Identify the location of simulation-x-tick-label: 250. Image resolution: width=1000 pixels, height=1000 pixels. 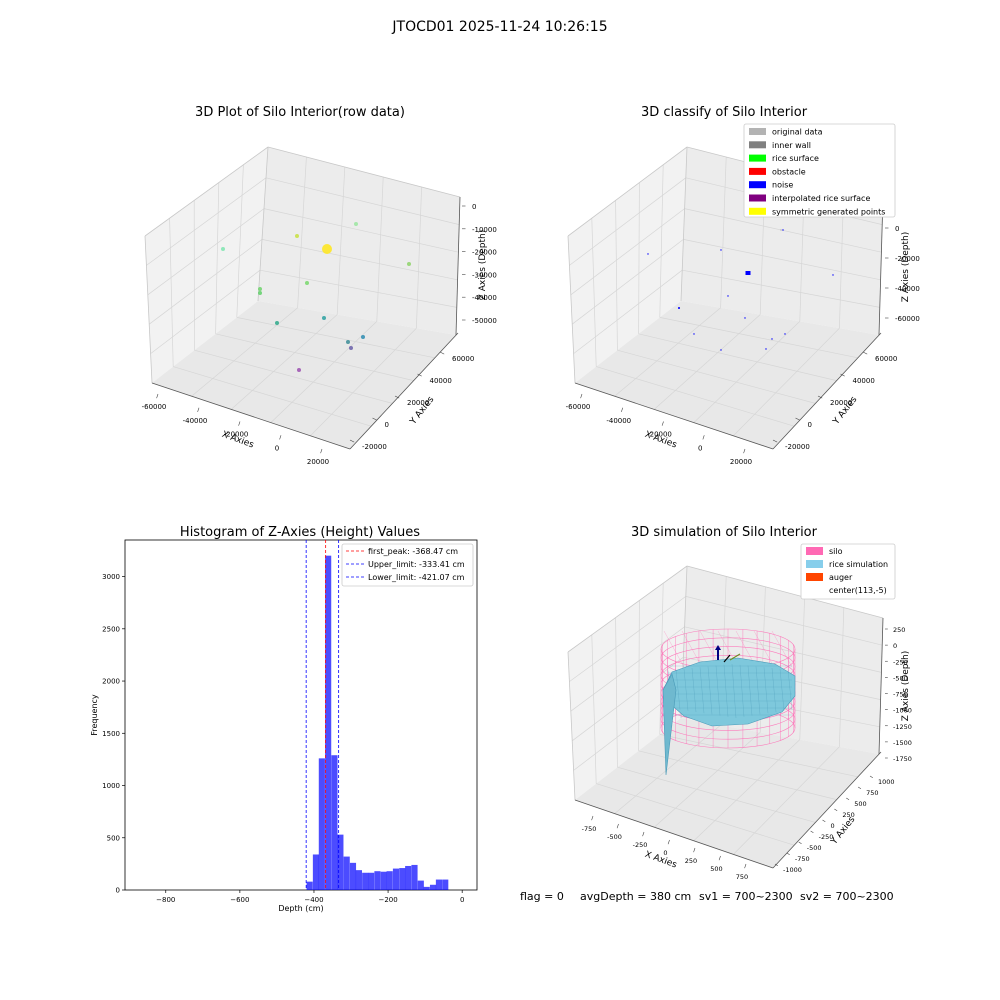
(691, 861).